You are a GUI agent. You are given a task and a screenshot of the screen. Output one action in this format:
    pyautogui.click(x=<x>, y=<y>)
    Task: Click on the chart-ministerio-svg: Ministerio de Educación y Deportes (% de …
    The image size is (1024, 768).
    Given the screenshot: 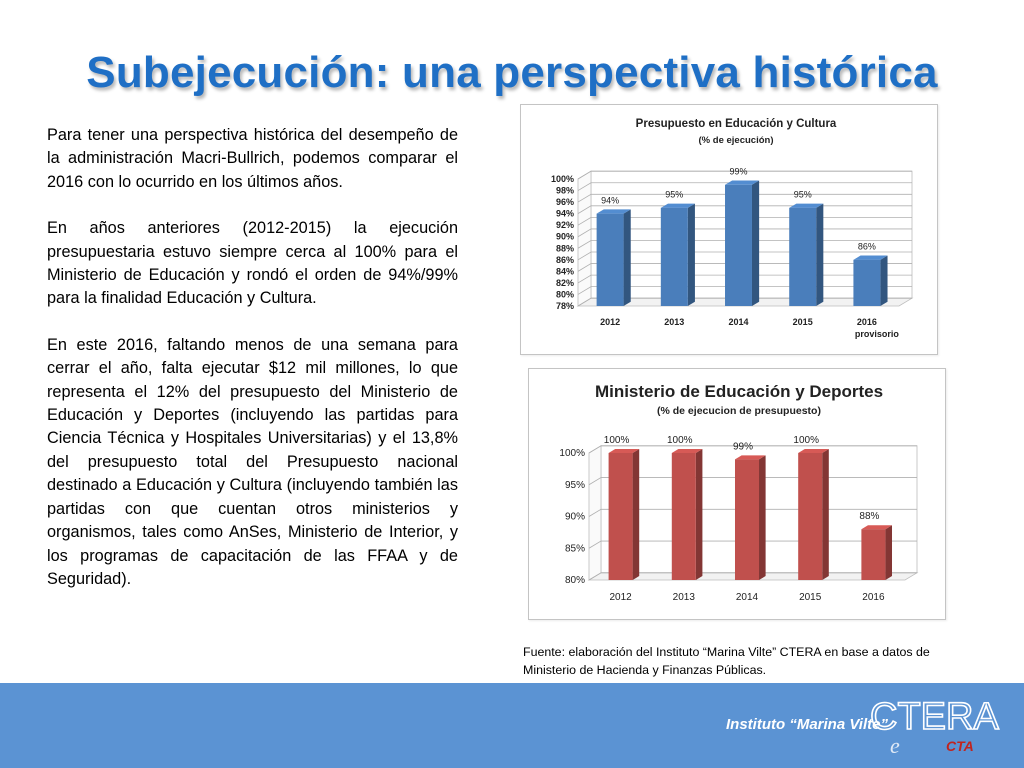 What is the action you would take?
    pyautogui.click(x=739, y=492)
    